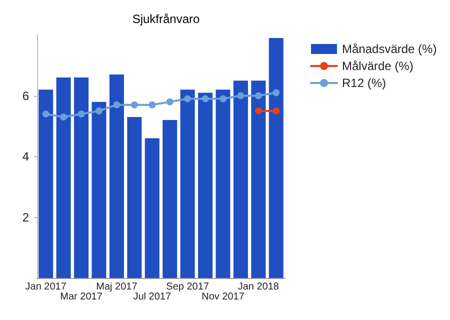 This screenshot has height=320, width=450. What do you see at coordinates (364, 83) in the screenshot?
I see `legend-label: R12 (%)` at bounding box center [364, 83].